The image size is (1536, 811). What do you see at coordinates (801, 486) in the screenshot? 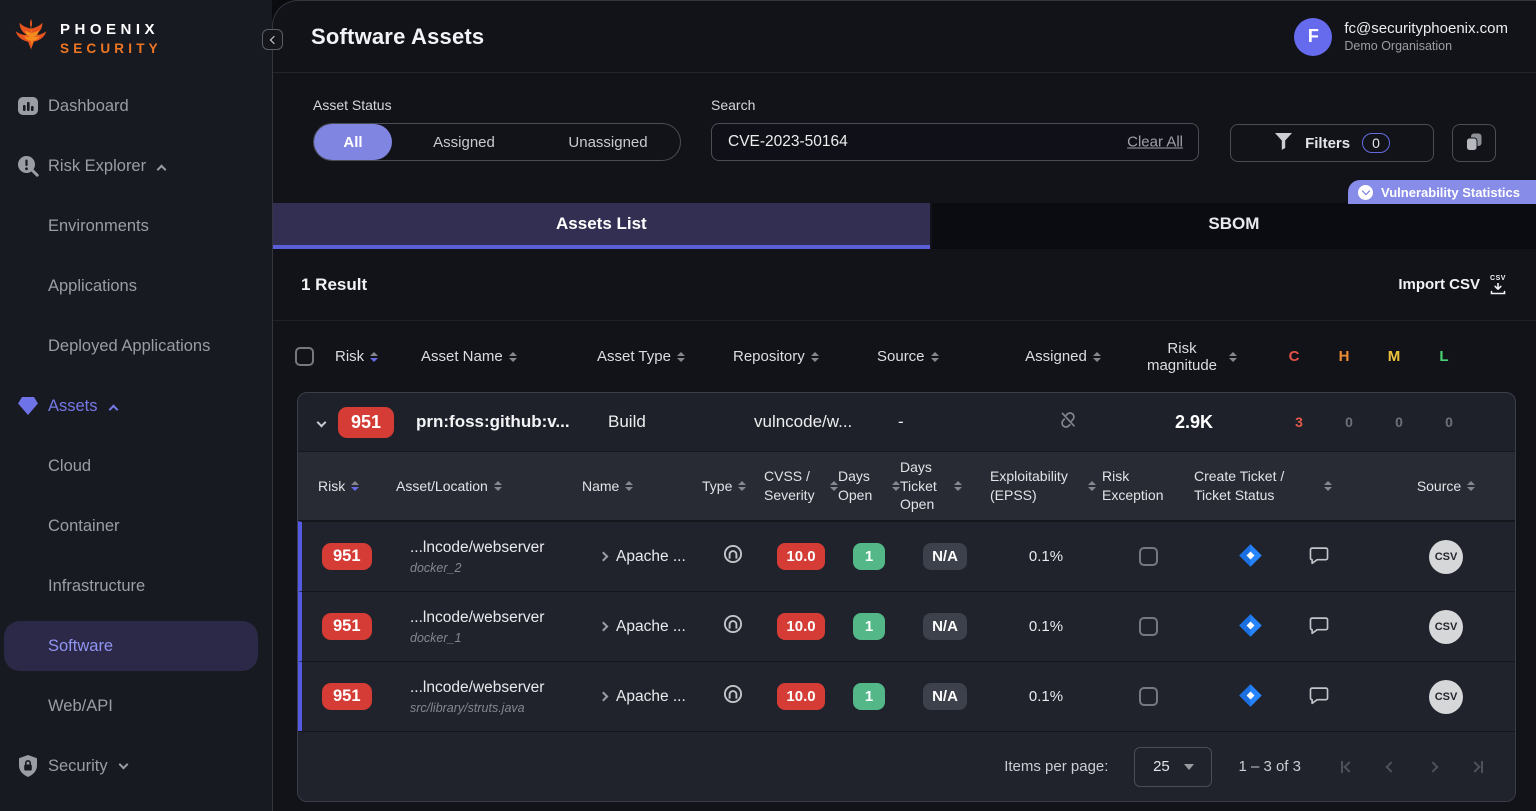
I see `column-cvss-severity: CVSS / Severity` at bounding box center [801, 486].